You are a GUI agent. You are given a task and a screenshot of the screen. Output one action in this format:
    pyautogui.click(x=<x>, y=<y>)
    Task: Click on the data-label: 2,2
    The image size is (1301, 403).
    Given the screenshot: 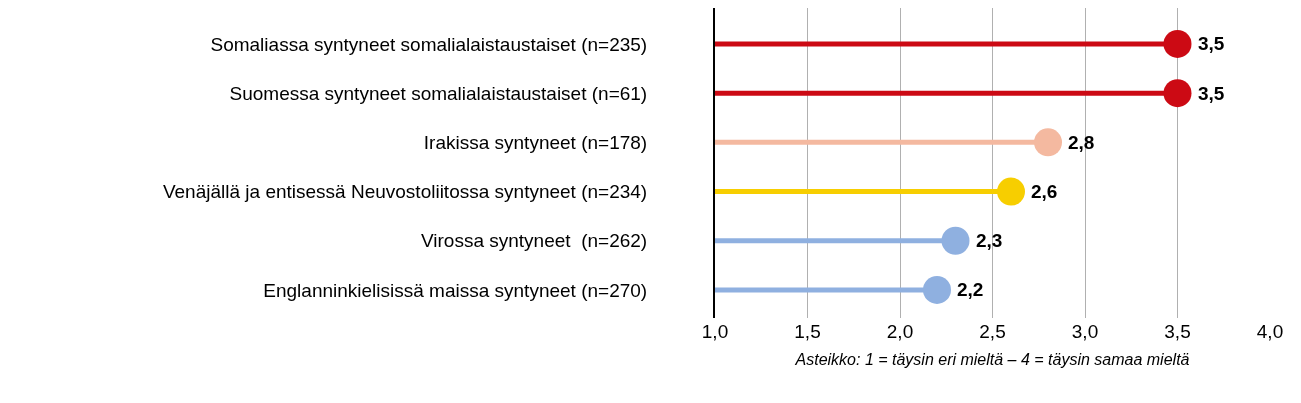 What is the action you would take?
    pyautogui.click(x=970, y=289)
    